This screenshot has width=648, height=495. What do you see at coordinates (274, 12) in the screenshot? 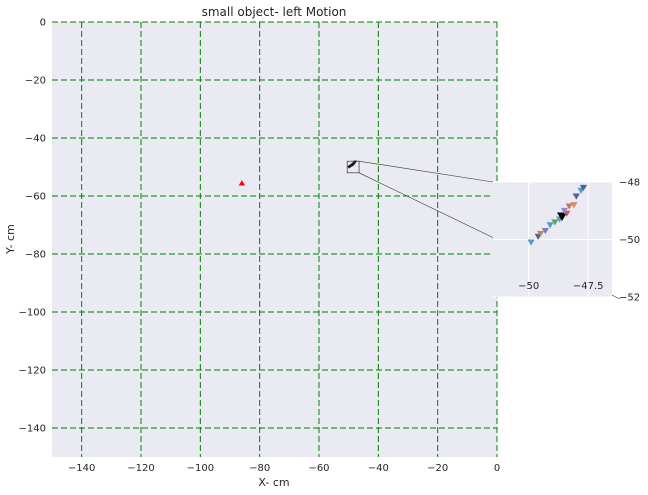
I see `chart-title: small object- left Motion` at bounding box center [274, 12].